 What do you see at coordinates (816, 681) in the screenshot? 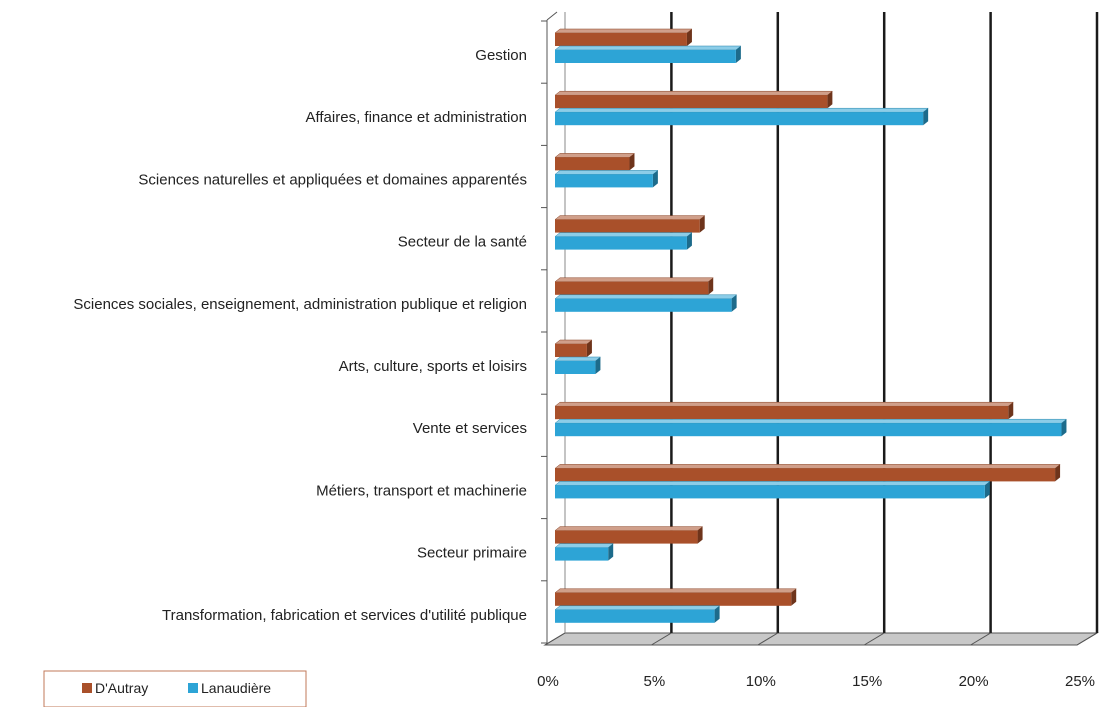
I see `x-axis-tick-labels: 0% 5% 10% 15% 20% 25%` at bounding box center [816, 681].